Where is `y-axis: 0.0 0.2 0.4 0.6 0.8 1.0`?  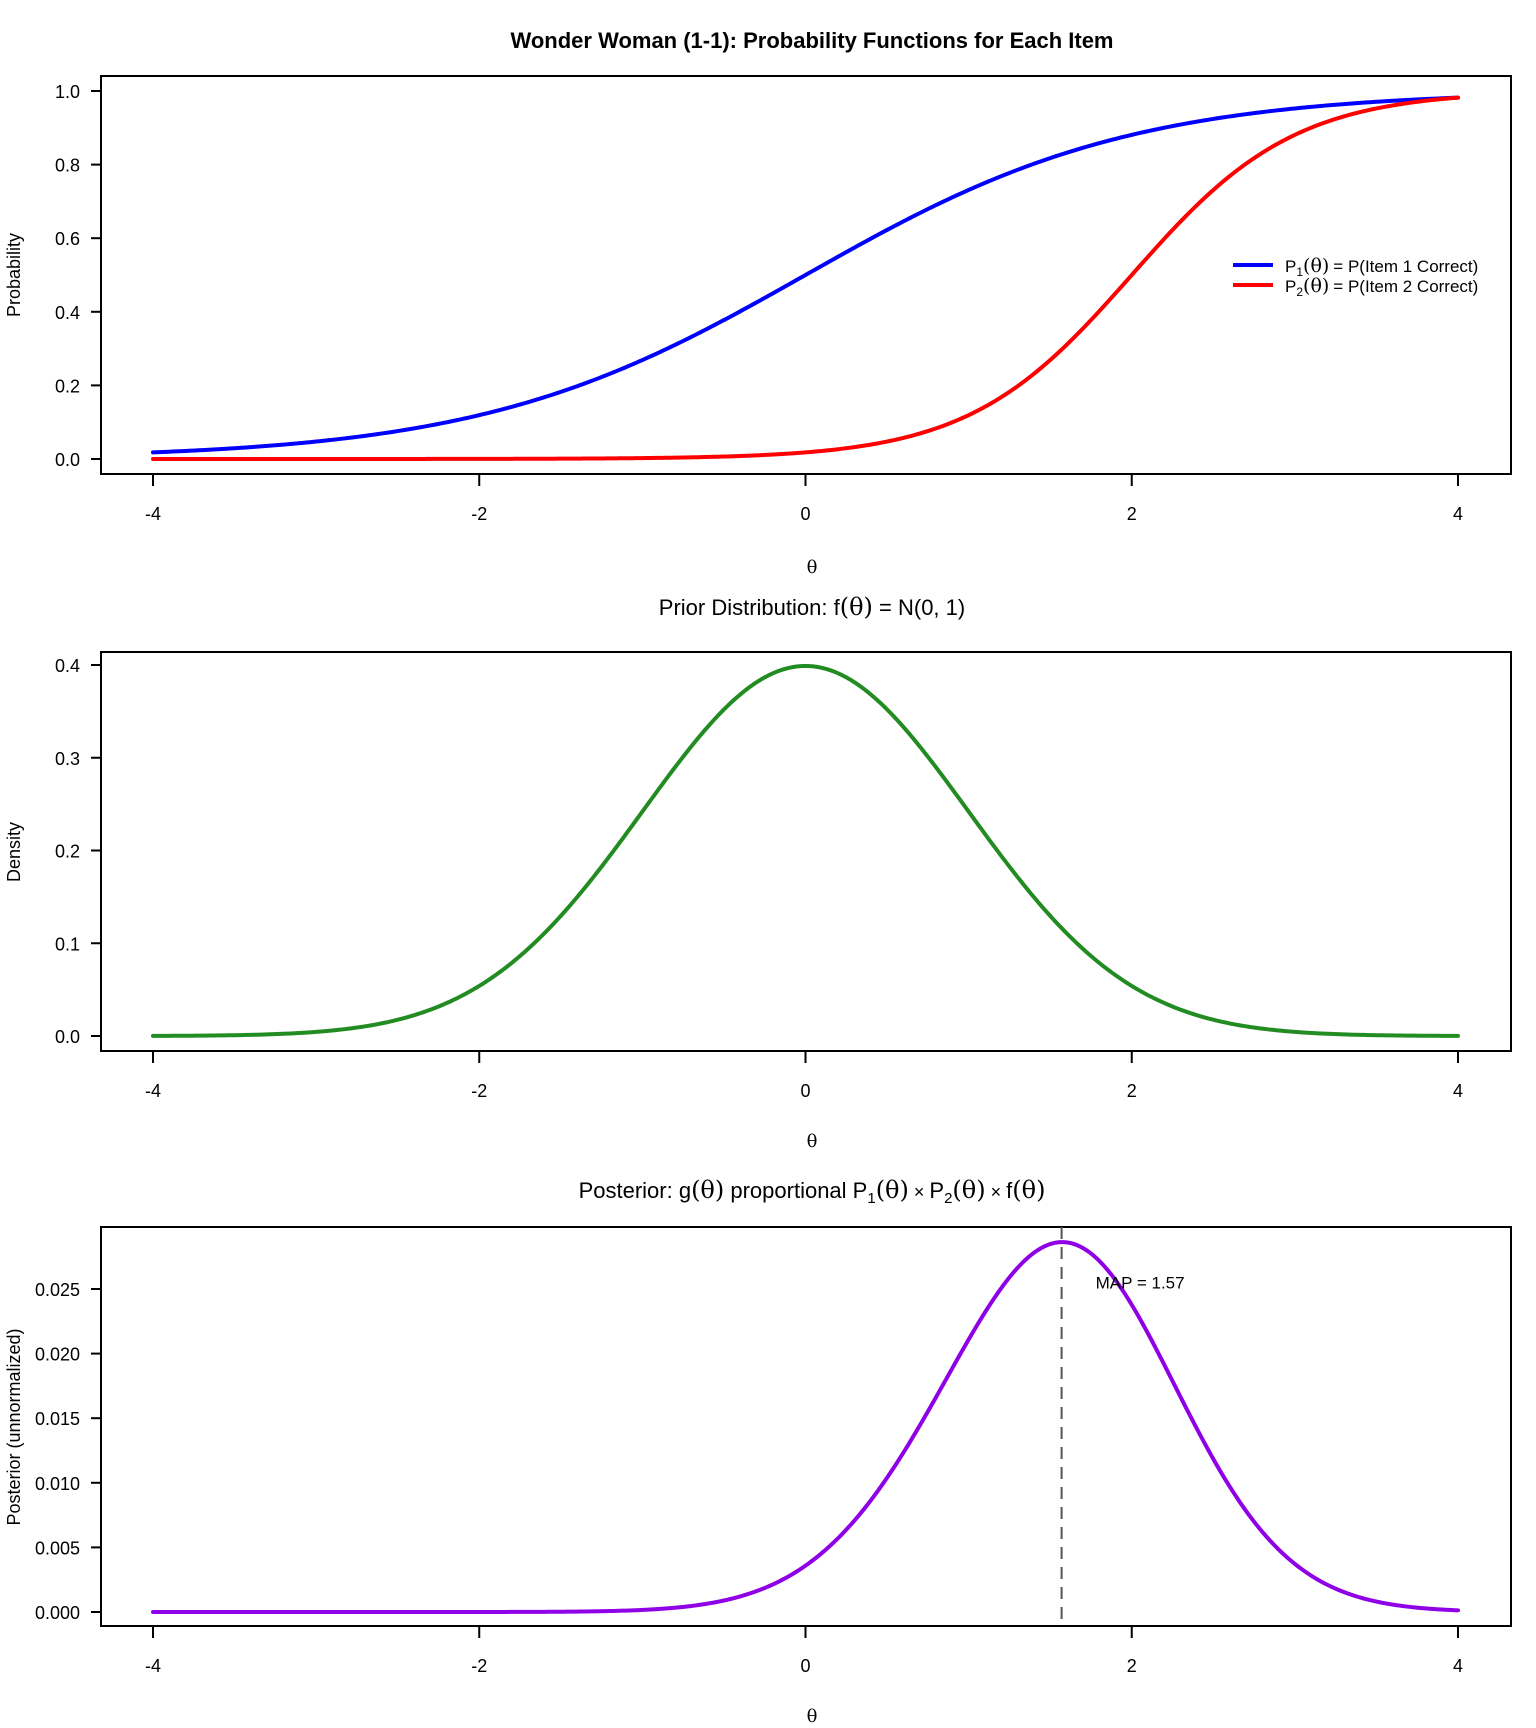 y-axis: 0.0 0.2 0.4 0.6 0.8 1.0 is located at coordinates (78, 276).